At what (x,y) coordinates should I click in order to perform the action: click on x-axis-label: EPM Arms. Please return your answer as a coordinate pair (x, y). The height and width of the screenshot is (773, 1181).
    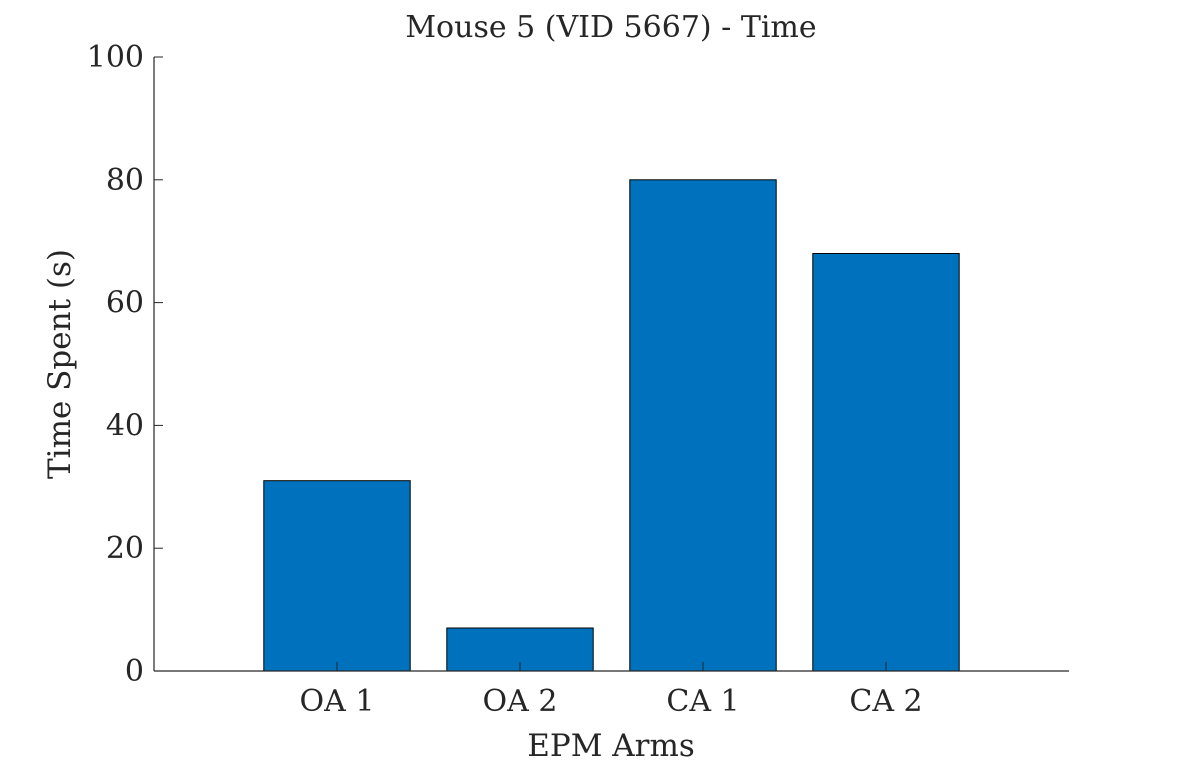
    Looking at the image, I should click on (611, 746).